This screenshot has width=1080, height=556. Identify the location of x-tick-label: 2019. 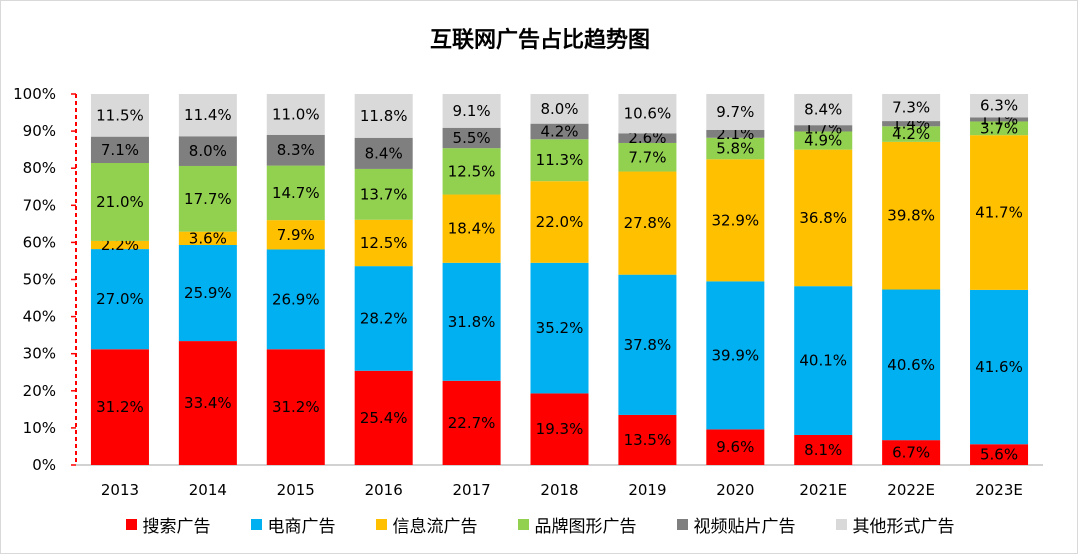
(647, 490).